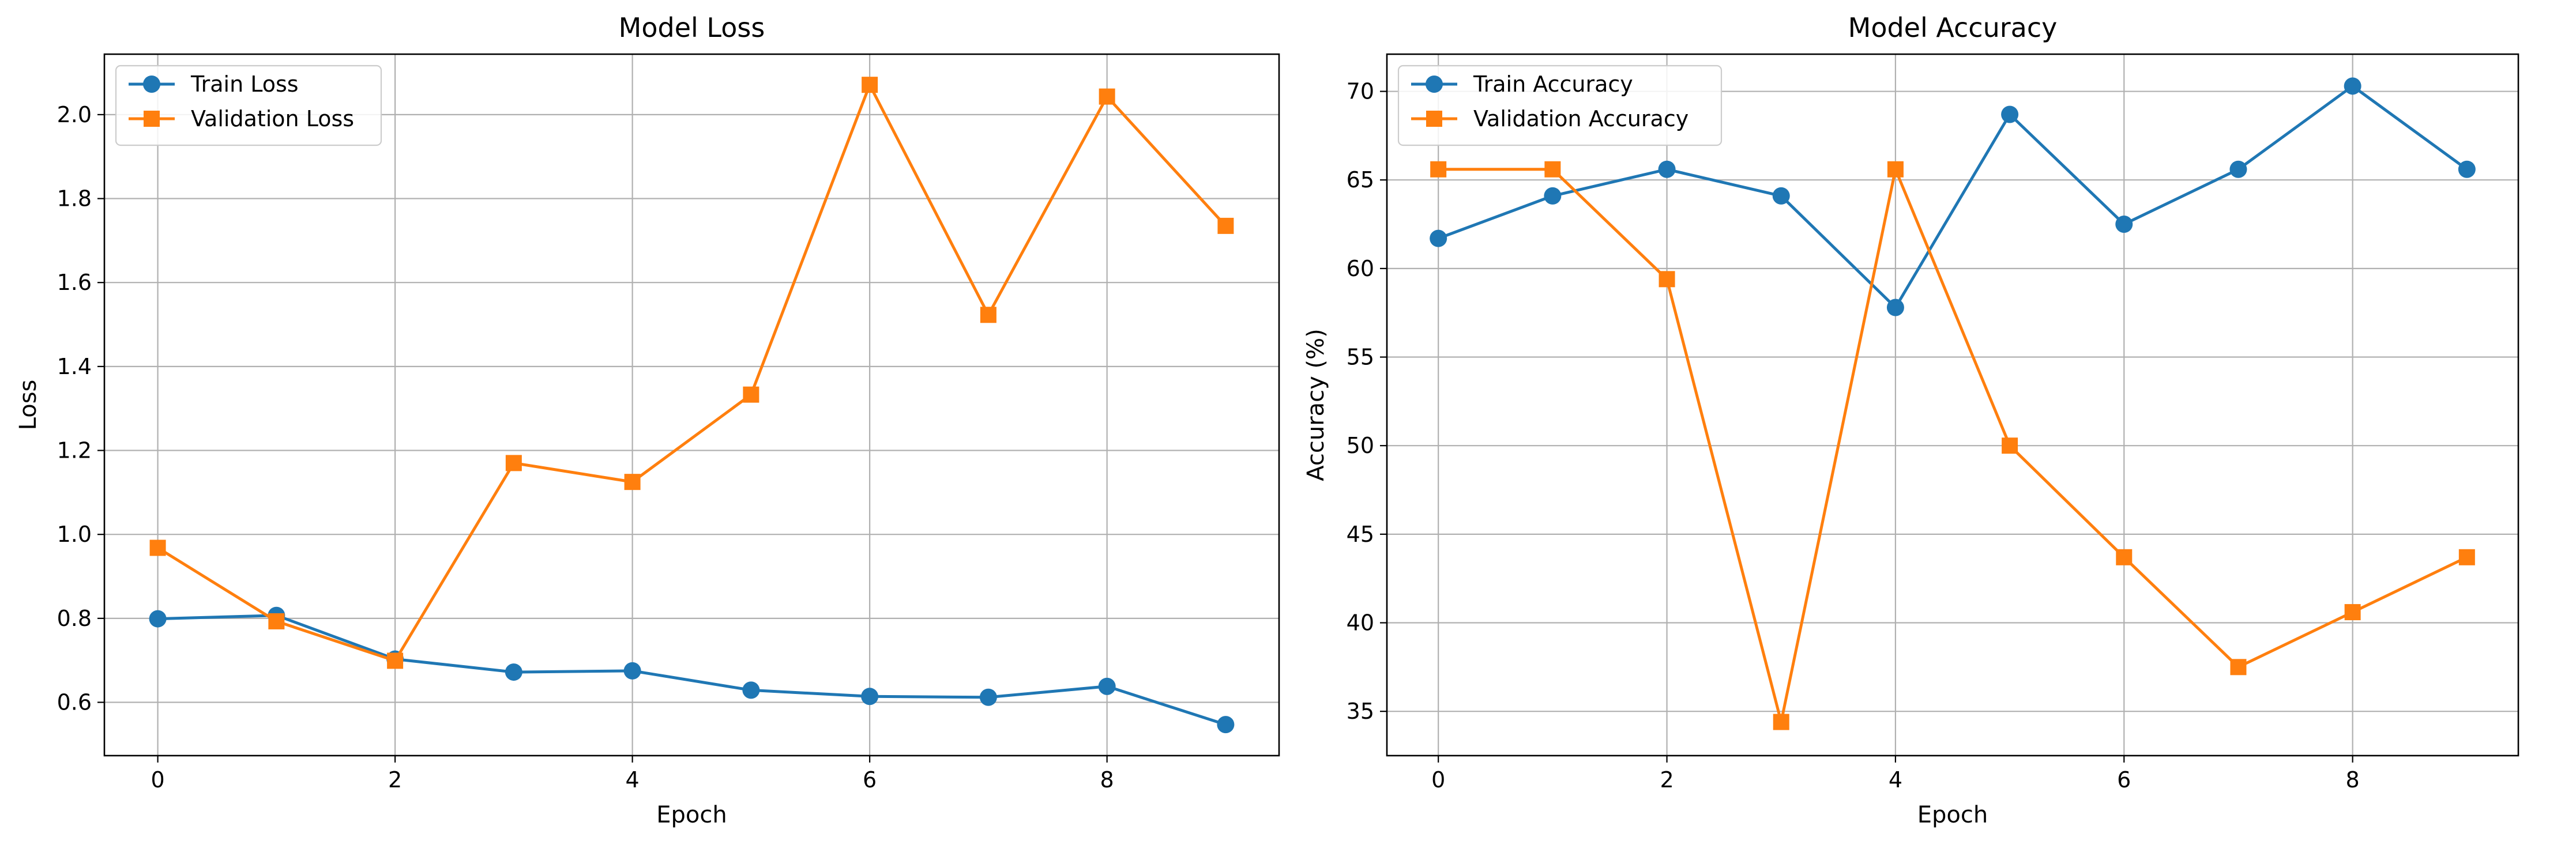 This screenshot has height=849, width=2576. I want to click on y-tick-label: 65, so click(1360, 180).